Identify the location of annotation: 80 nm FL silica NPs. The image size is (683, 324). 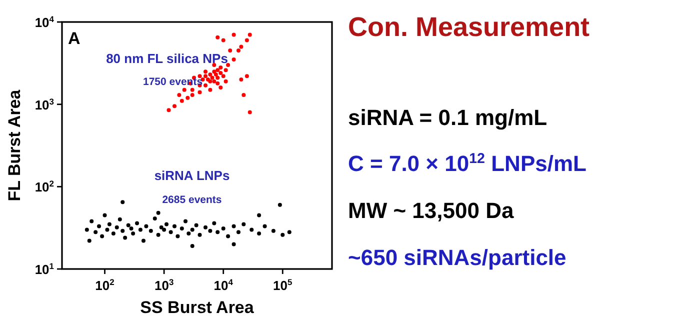
(167, 58).